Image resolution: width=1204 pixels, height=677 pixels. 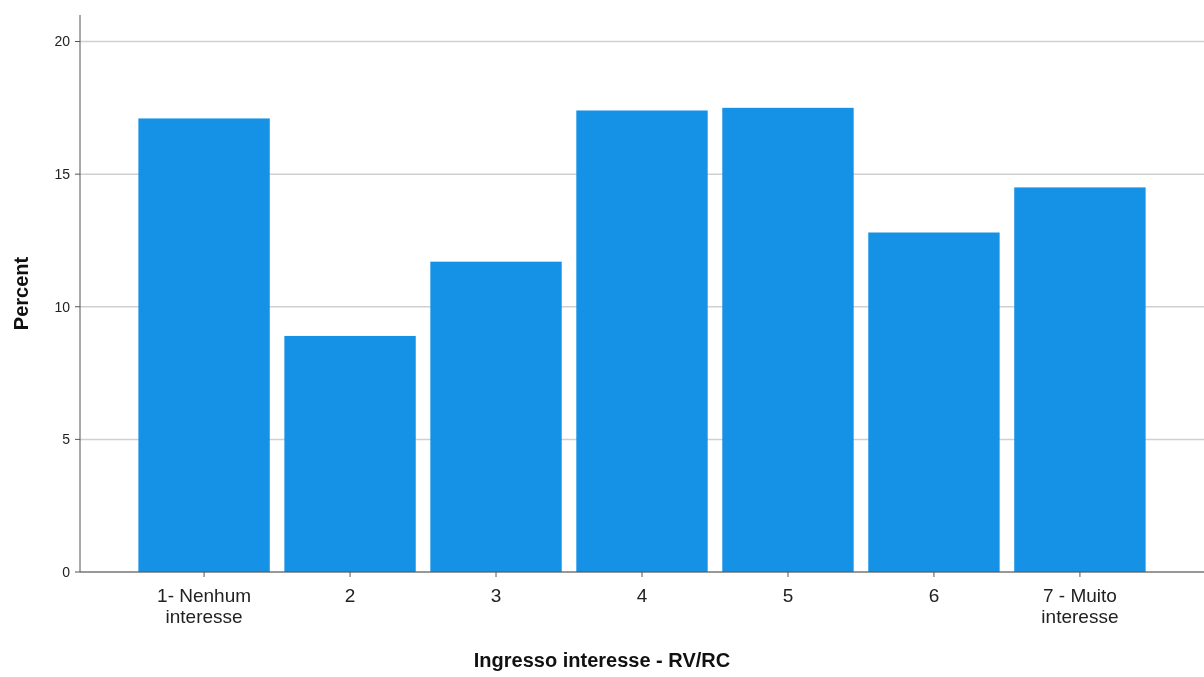 What do you see at coordinates (602, 660) in the screenshot?
I see `x-axis-title: Ingresso interesse - RV/RC` at bounding box center [602, 660].